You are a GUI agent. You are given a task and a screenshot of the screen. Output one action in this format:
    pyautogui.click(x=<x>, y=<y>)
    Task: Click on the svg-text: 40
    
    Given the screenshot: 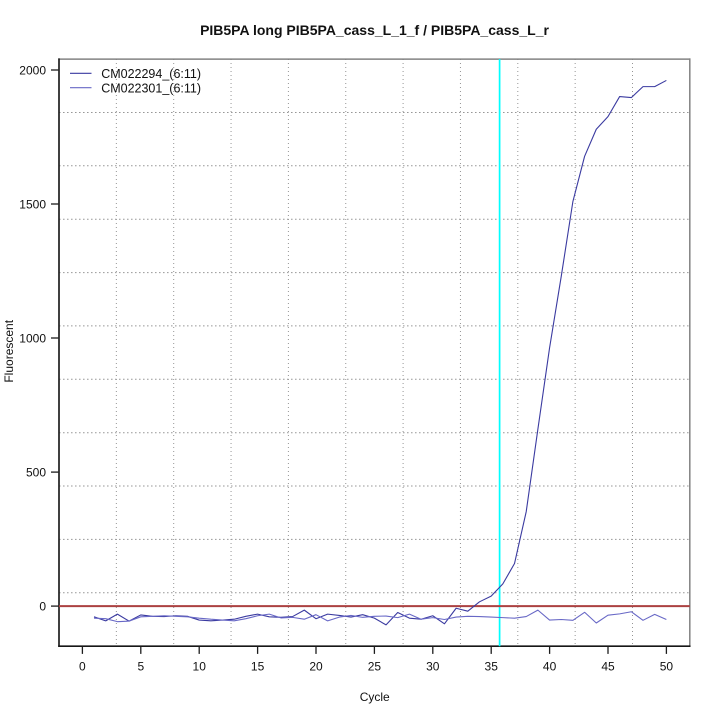 What is the action you would take?
    pyautogui.click(x=550, y=667)
    